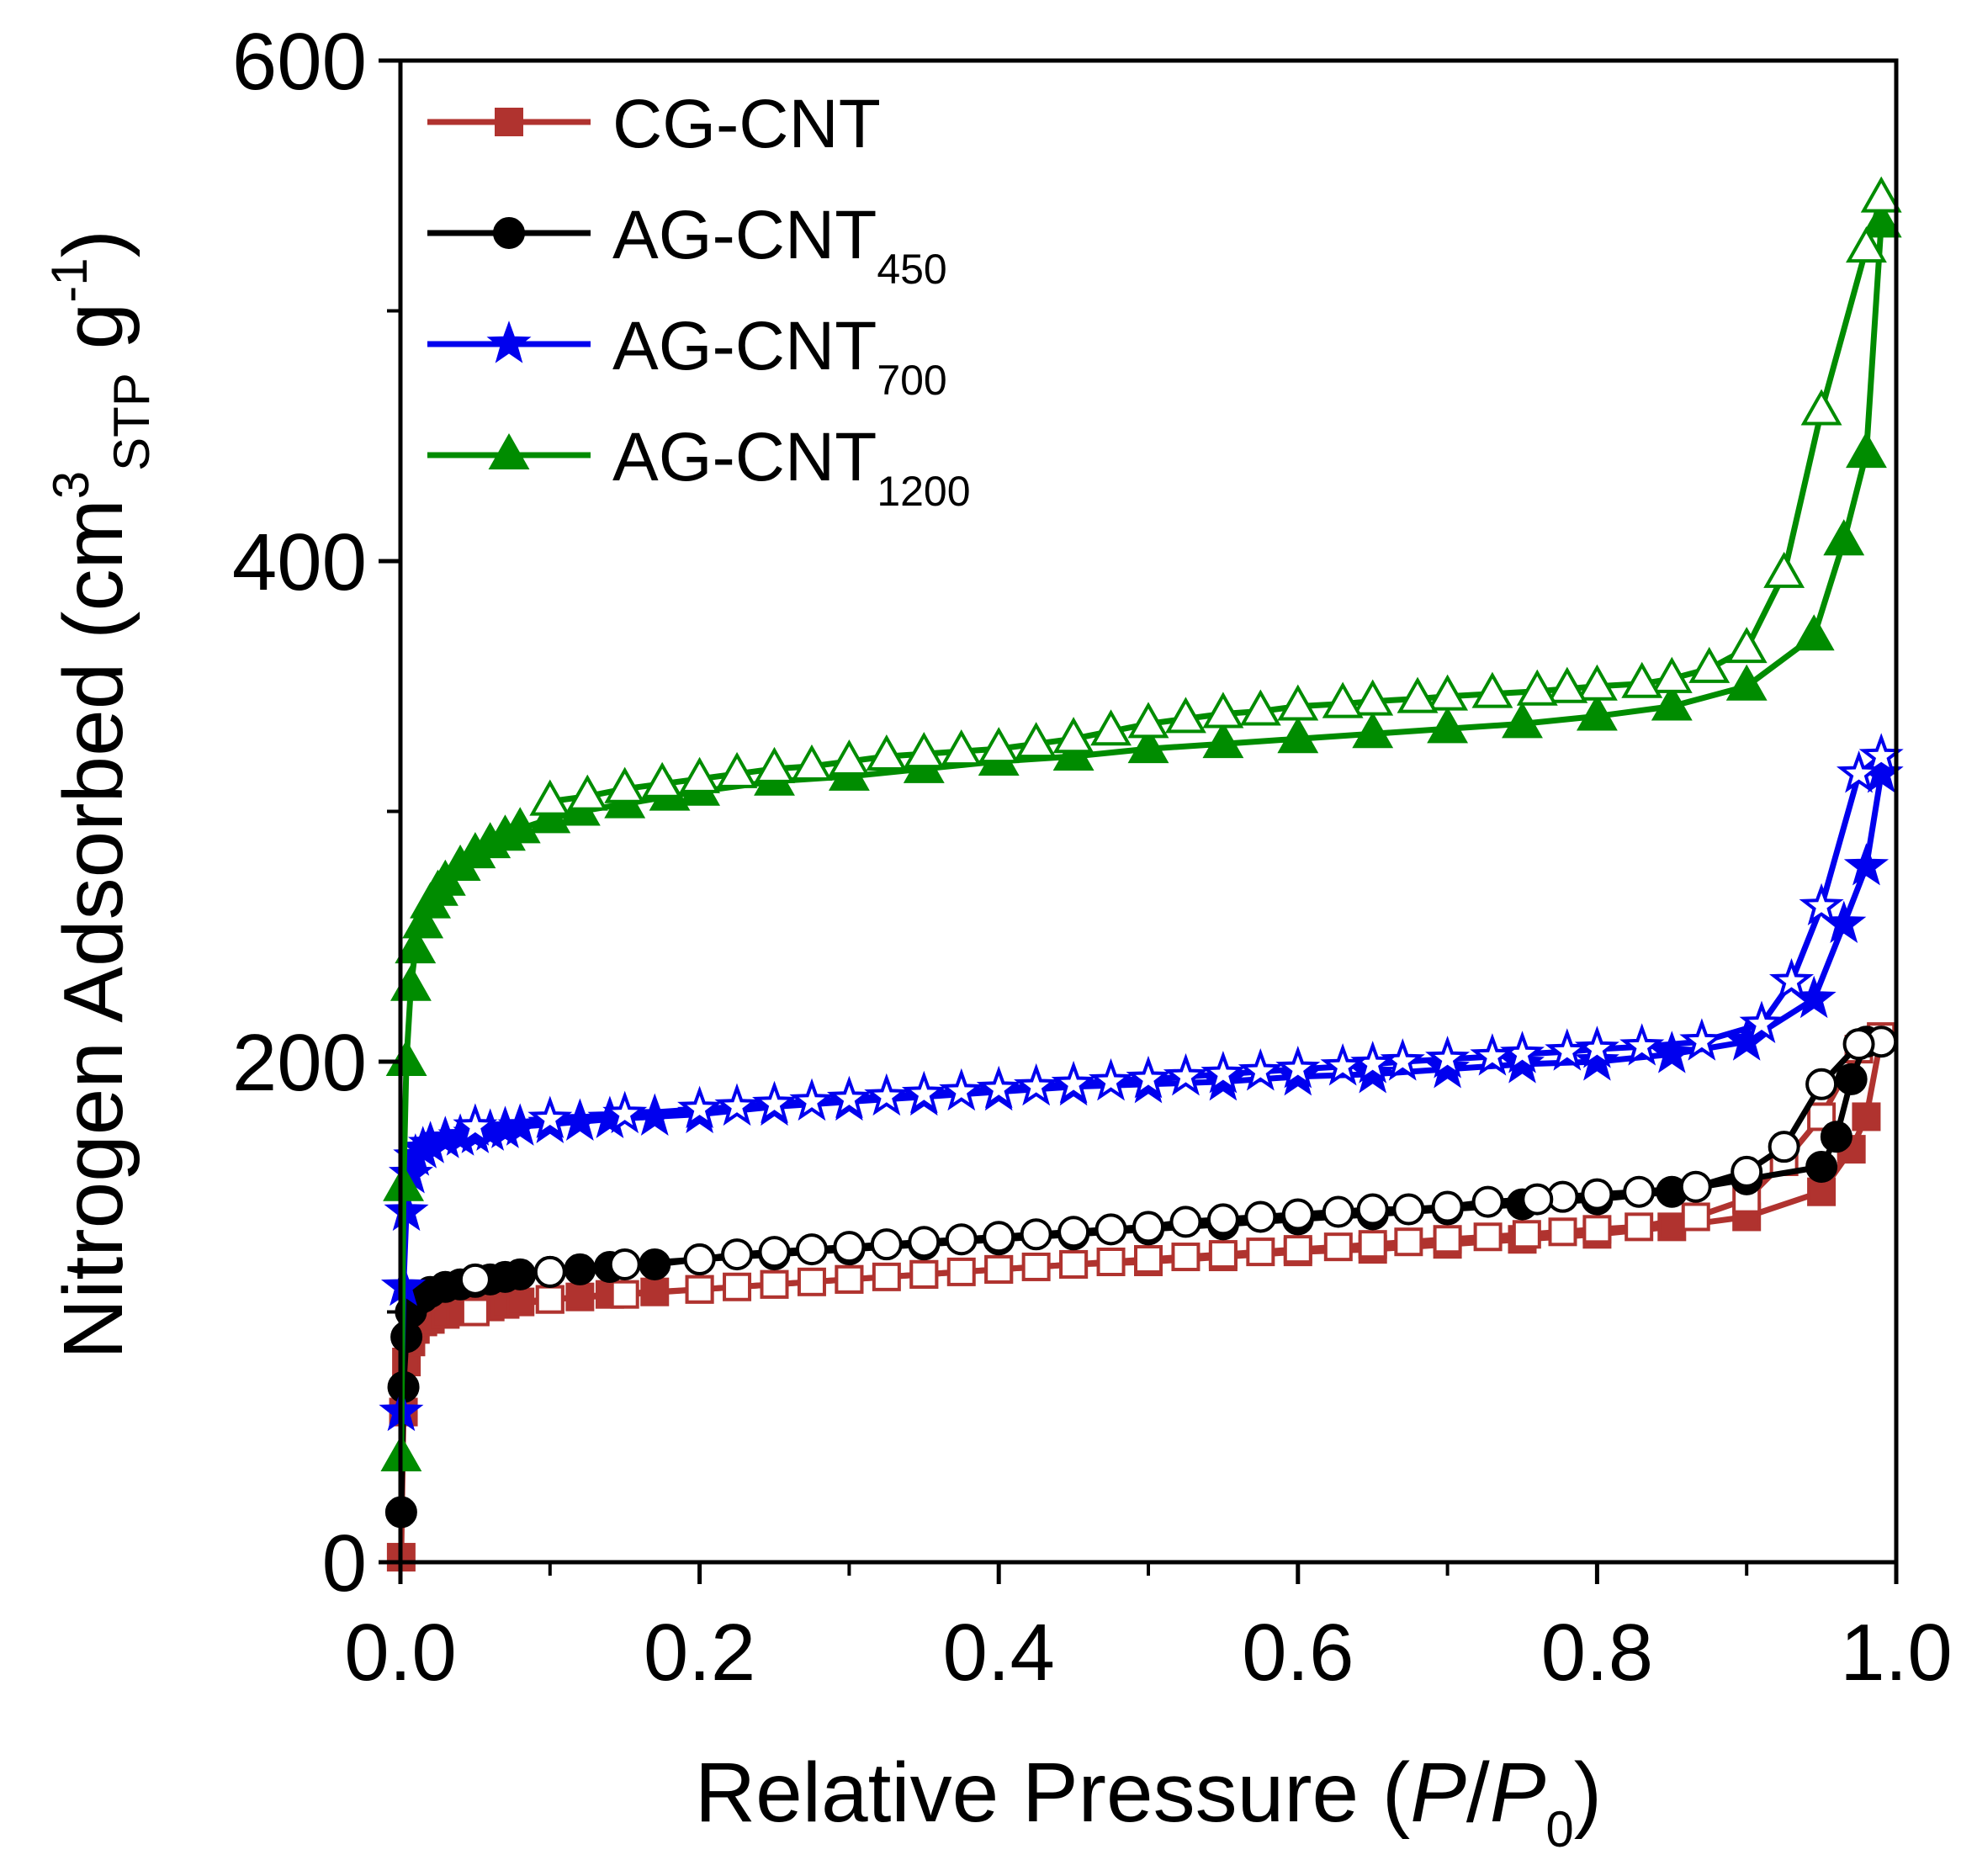 The height and width of the screenshot is (1876, 1977). I want to click on x-tick-label: 0.8, so click(1597, 1653).